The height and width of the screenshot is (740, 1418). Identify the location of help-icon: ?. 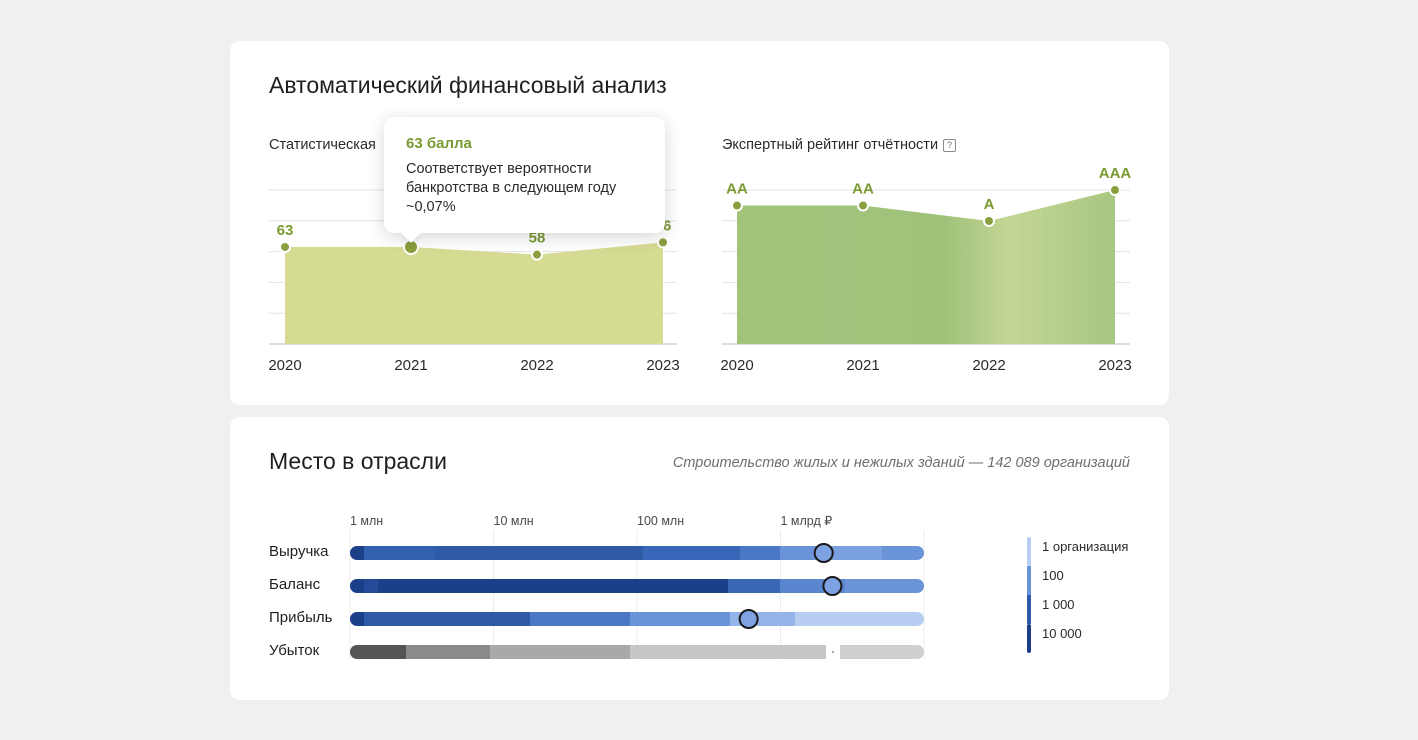
(950, 145).